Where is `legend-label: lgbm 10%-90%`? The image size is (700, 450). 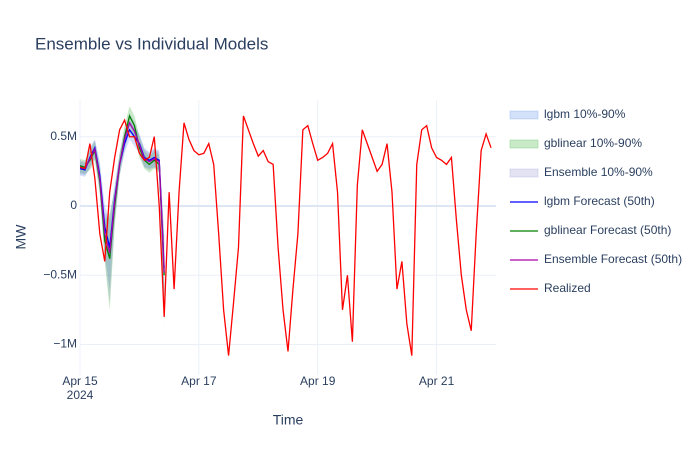 legend-label: lgbm 10%-90% is located at coordinates (585, 114).